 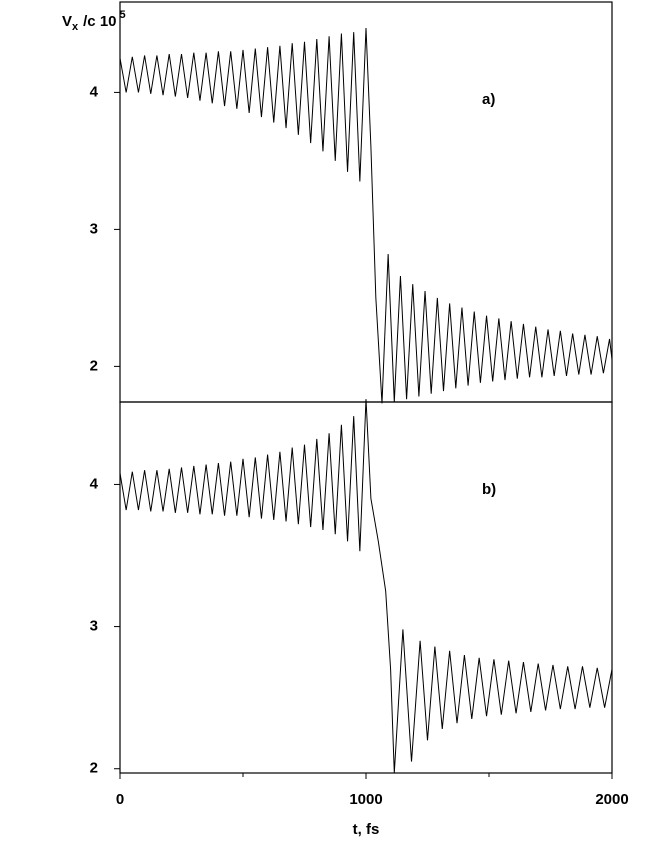 What do you see at coordinates (75, 27) in the screenshot?
I see `y-label-sub: x` at bounding box center [75, 27].